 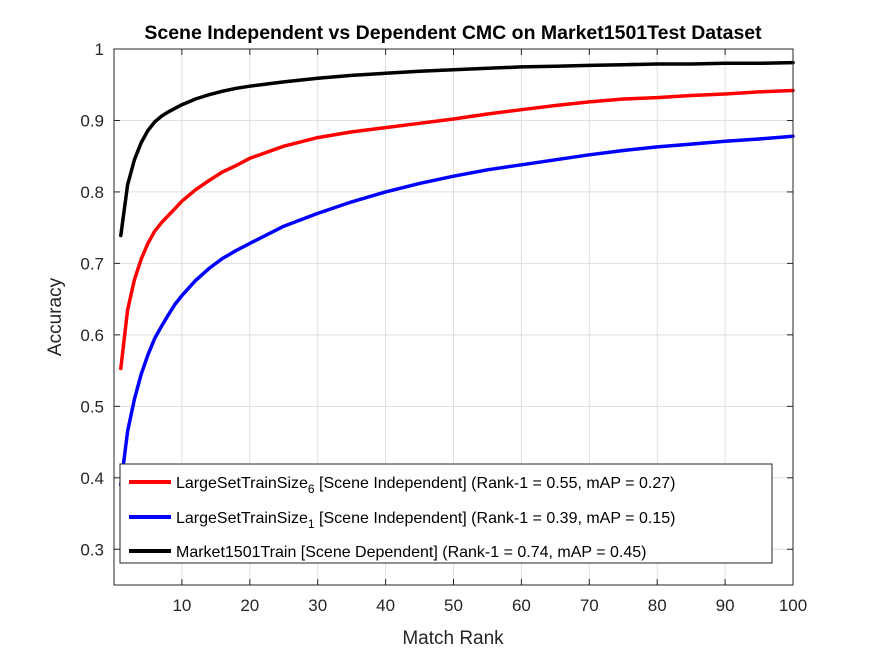 I want to click on x-tick-label: 30, so click(x=317, y=605).